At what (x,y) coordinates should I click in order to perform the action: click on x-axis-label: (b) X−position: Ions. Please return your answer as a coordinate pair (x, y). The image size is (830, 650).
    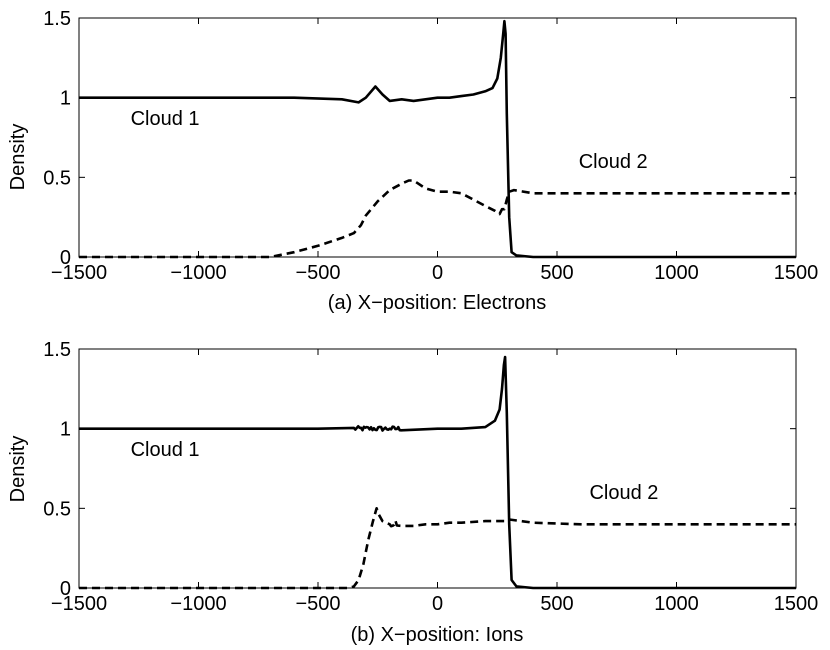
    Looking at the image, I should click on (437, 635).